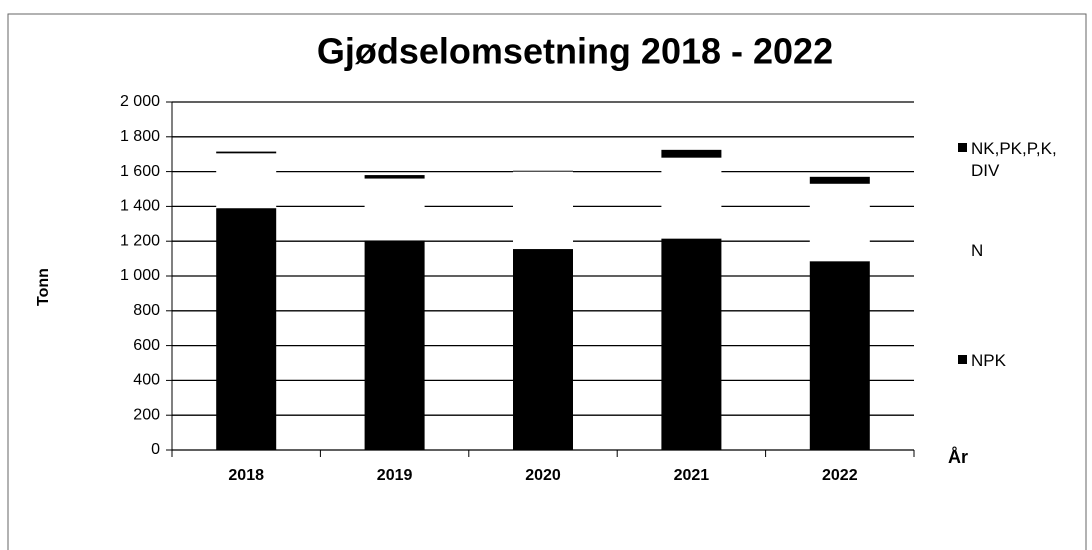  What do you see at coordinates (146, 310) in the screenshot?
I see `y-tick-label: 800` at bounding box center [146, 310].